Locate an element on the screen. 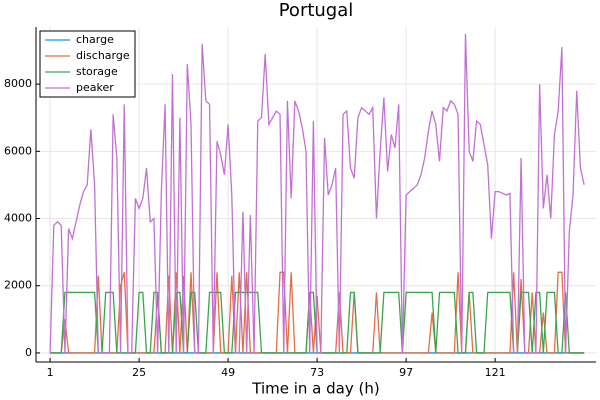 The width and height of the screenshot is (600, 400). legend-label: storage is located at coordinates (97, 71).